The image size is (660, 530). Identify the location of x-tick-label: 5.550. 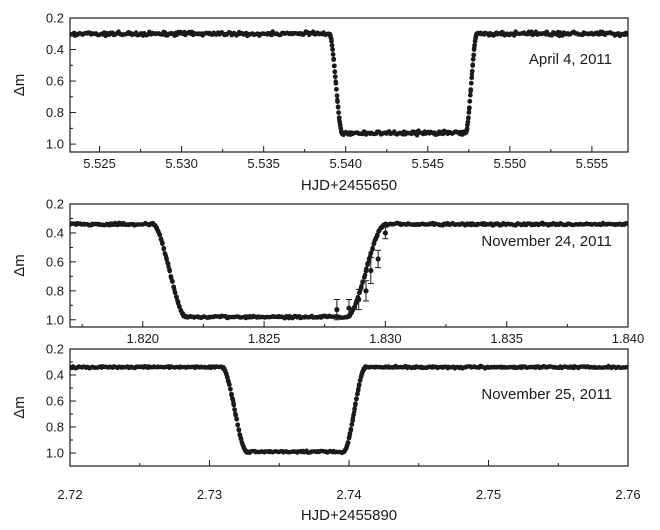
(510, 163).